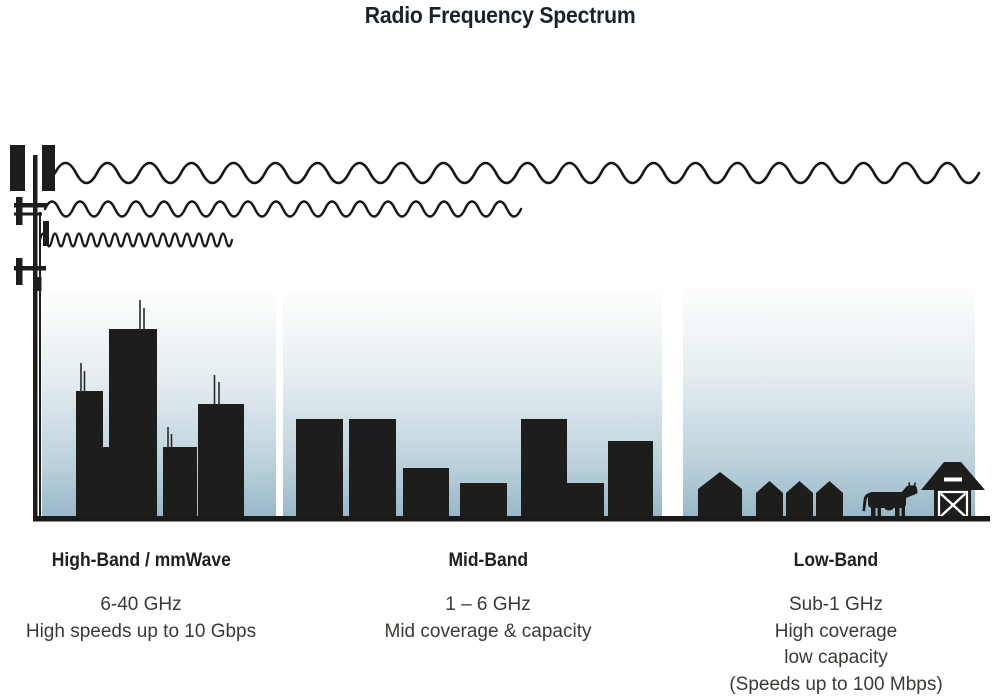 The width and height of the screenshot is (1000, 700). Describe the element at coordinates (40, 366) in the screenshot. I see `tower-pole-secondary` at that location.